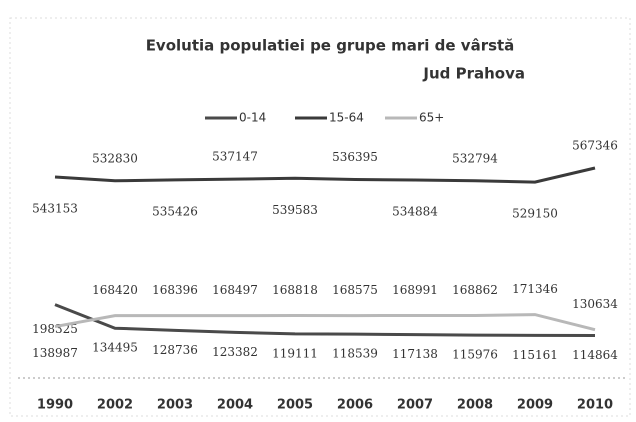 The width and height of the screenshot is (636, 422). I want to click on data-label: 123382, so click(235, 352).